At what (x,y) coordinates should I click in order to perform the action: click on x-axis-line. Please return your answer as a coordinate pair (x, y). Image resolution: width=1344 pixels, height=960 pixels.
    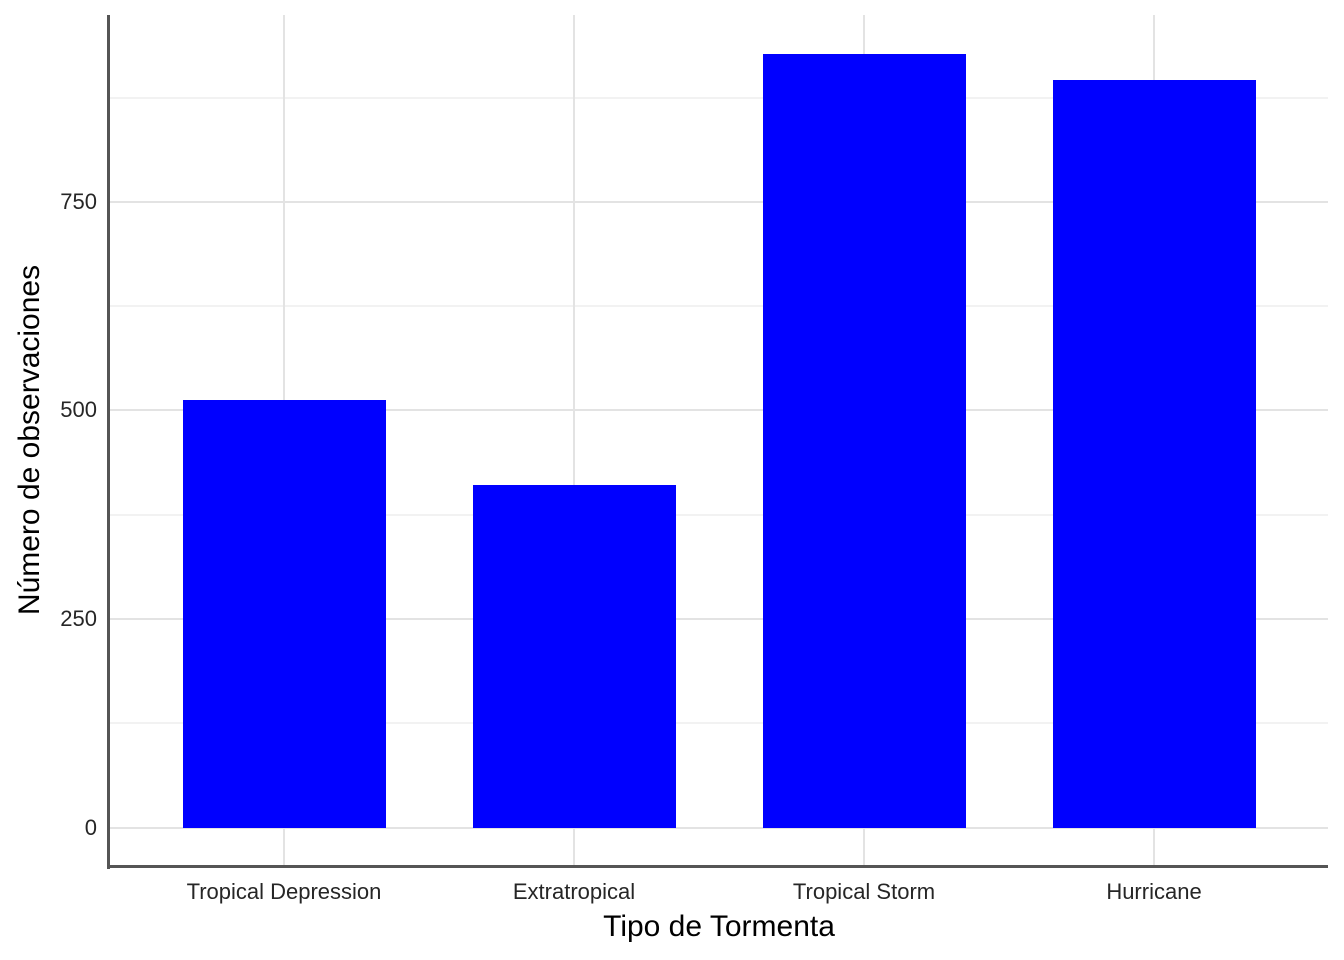
    Looking at the image, I should click on (717, 866).